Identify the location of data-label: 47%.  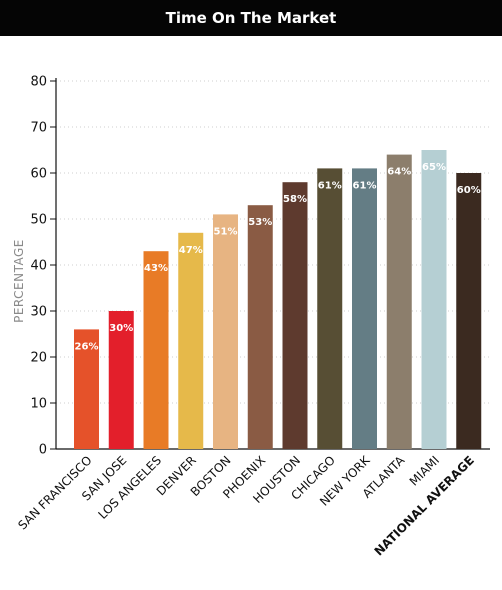
(191, 250).